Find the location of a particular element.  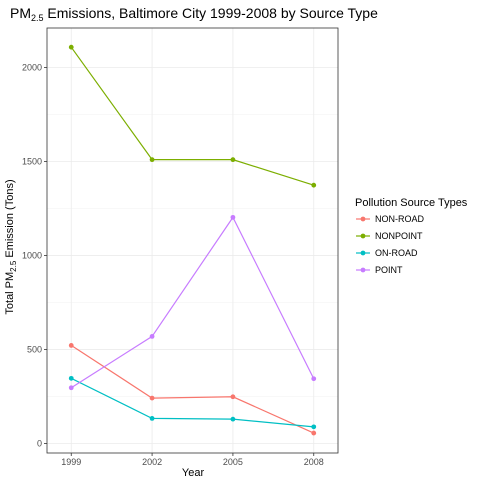

x-tick-label: 2008 is located at coordinates (314, 462).